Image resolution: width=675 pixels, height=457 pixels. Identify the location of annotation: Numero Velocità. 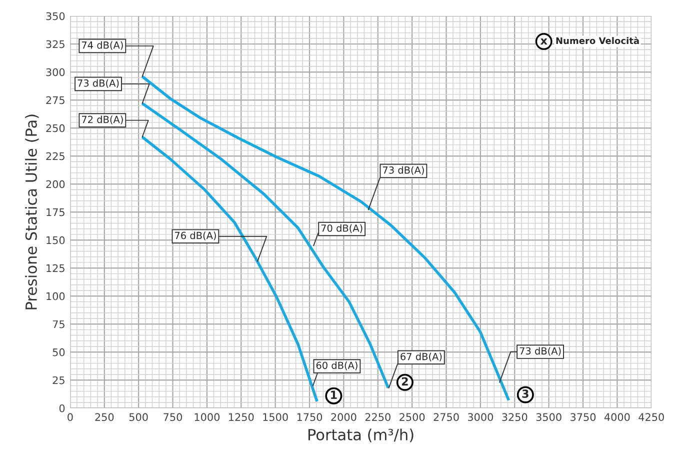
(597, 40).